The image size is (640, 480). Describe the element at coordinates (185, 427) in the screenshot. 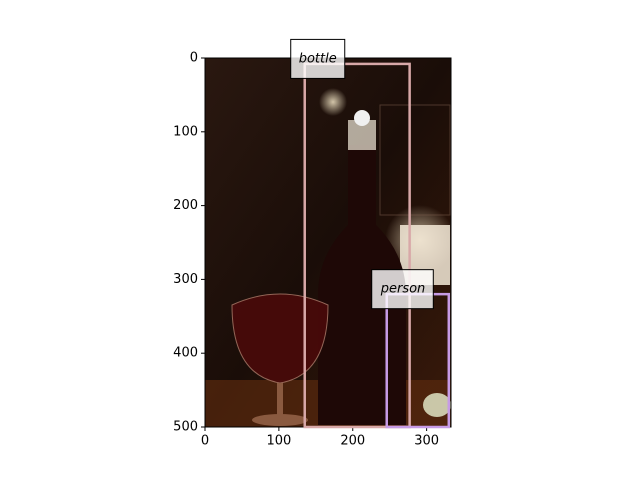

I see `y-tick-label: 500` at that location.